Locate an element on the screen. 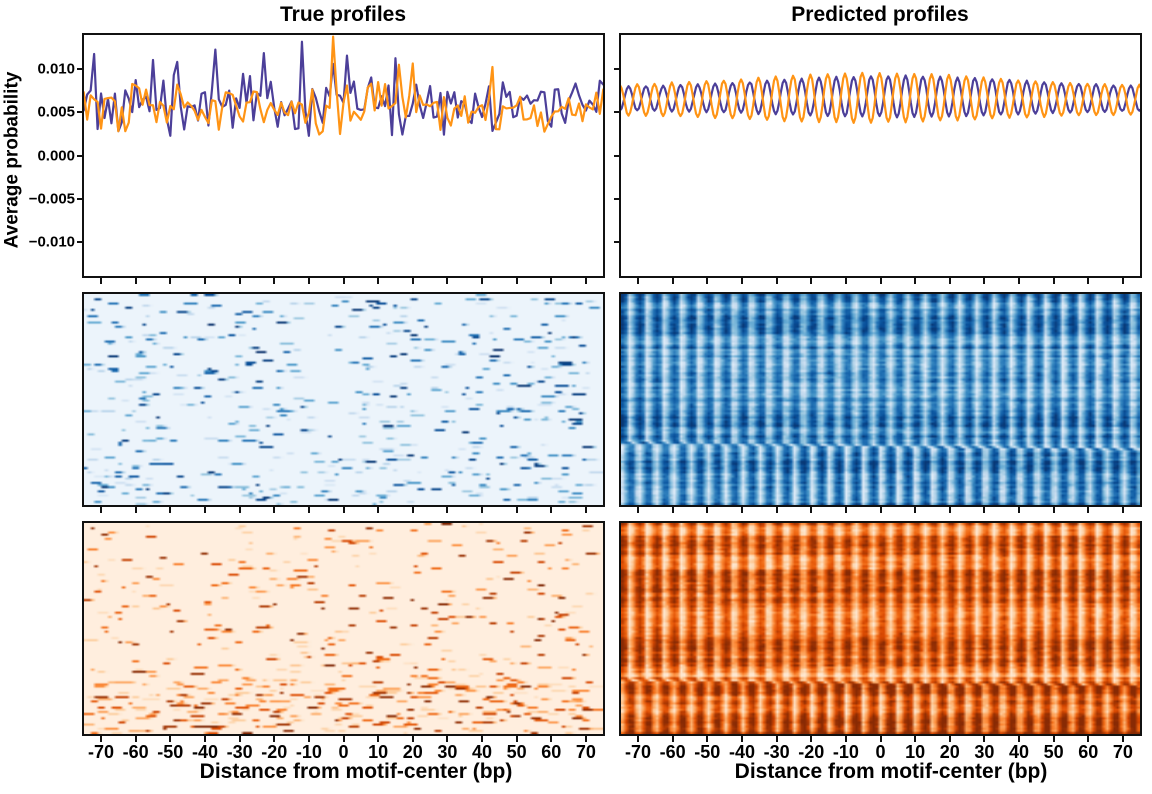  y-tick-label: 0.000 is located at coordinates (56, 155).